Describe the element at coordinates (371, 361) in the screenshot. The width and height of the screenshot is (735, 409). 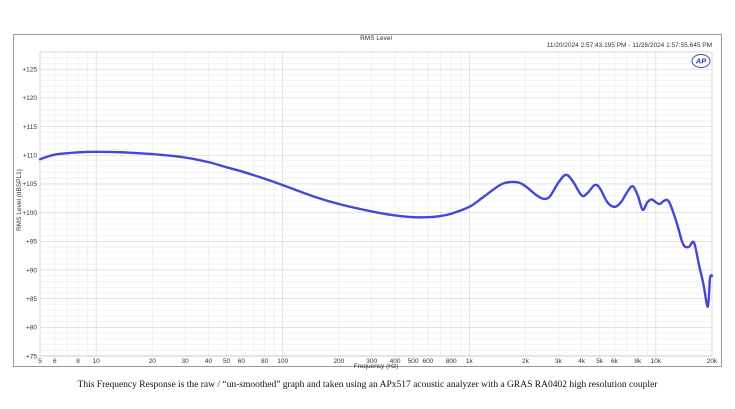
I see `x-tick-label: 300` at that location.